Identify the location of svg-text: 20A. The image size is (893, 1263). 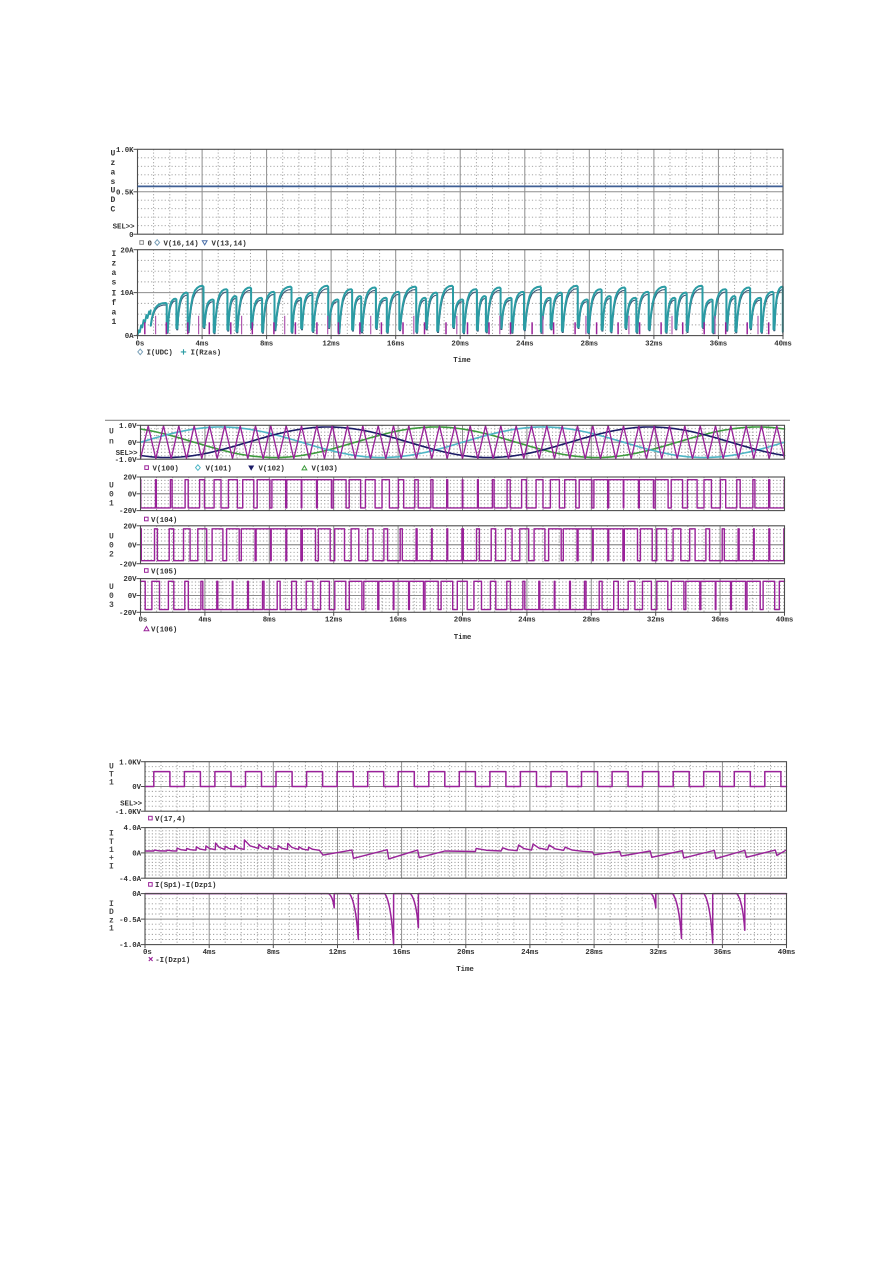
(127, 251).